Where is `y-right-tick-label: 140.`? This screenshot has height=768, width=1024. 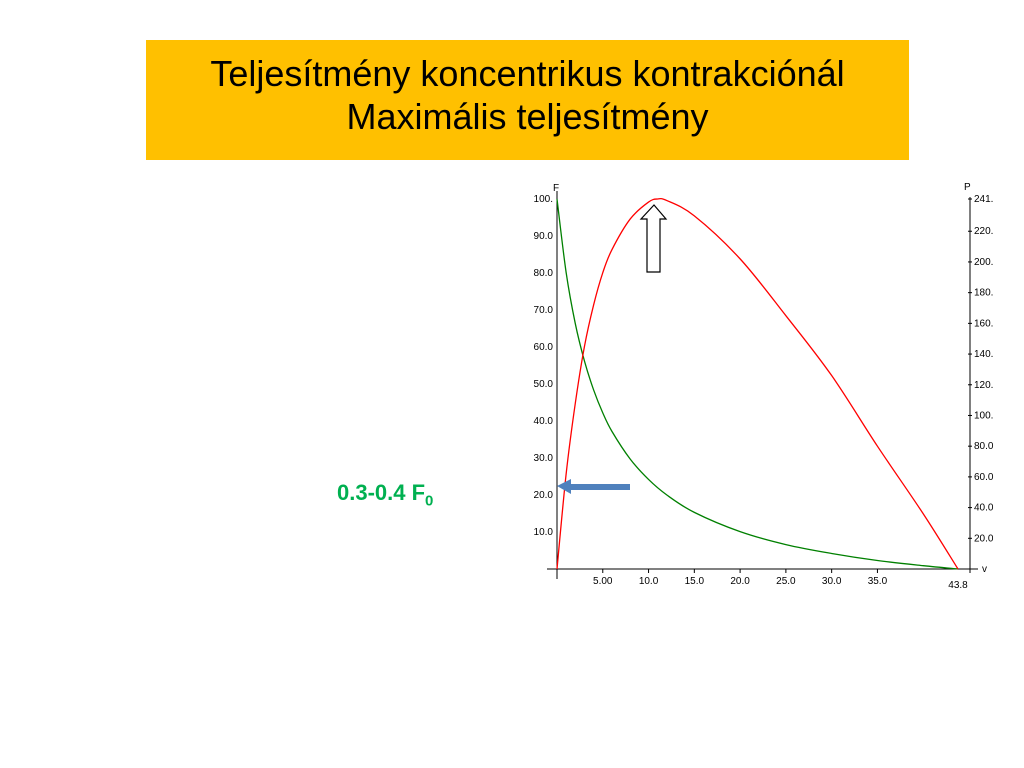 y-right-tick-label: 140. is located at coordinates (983, 354).